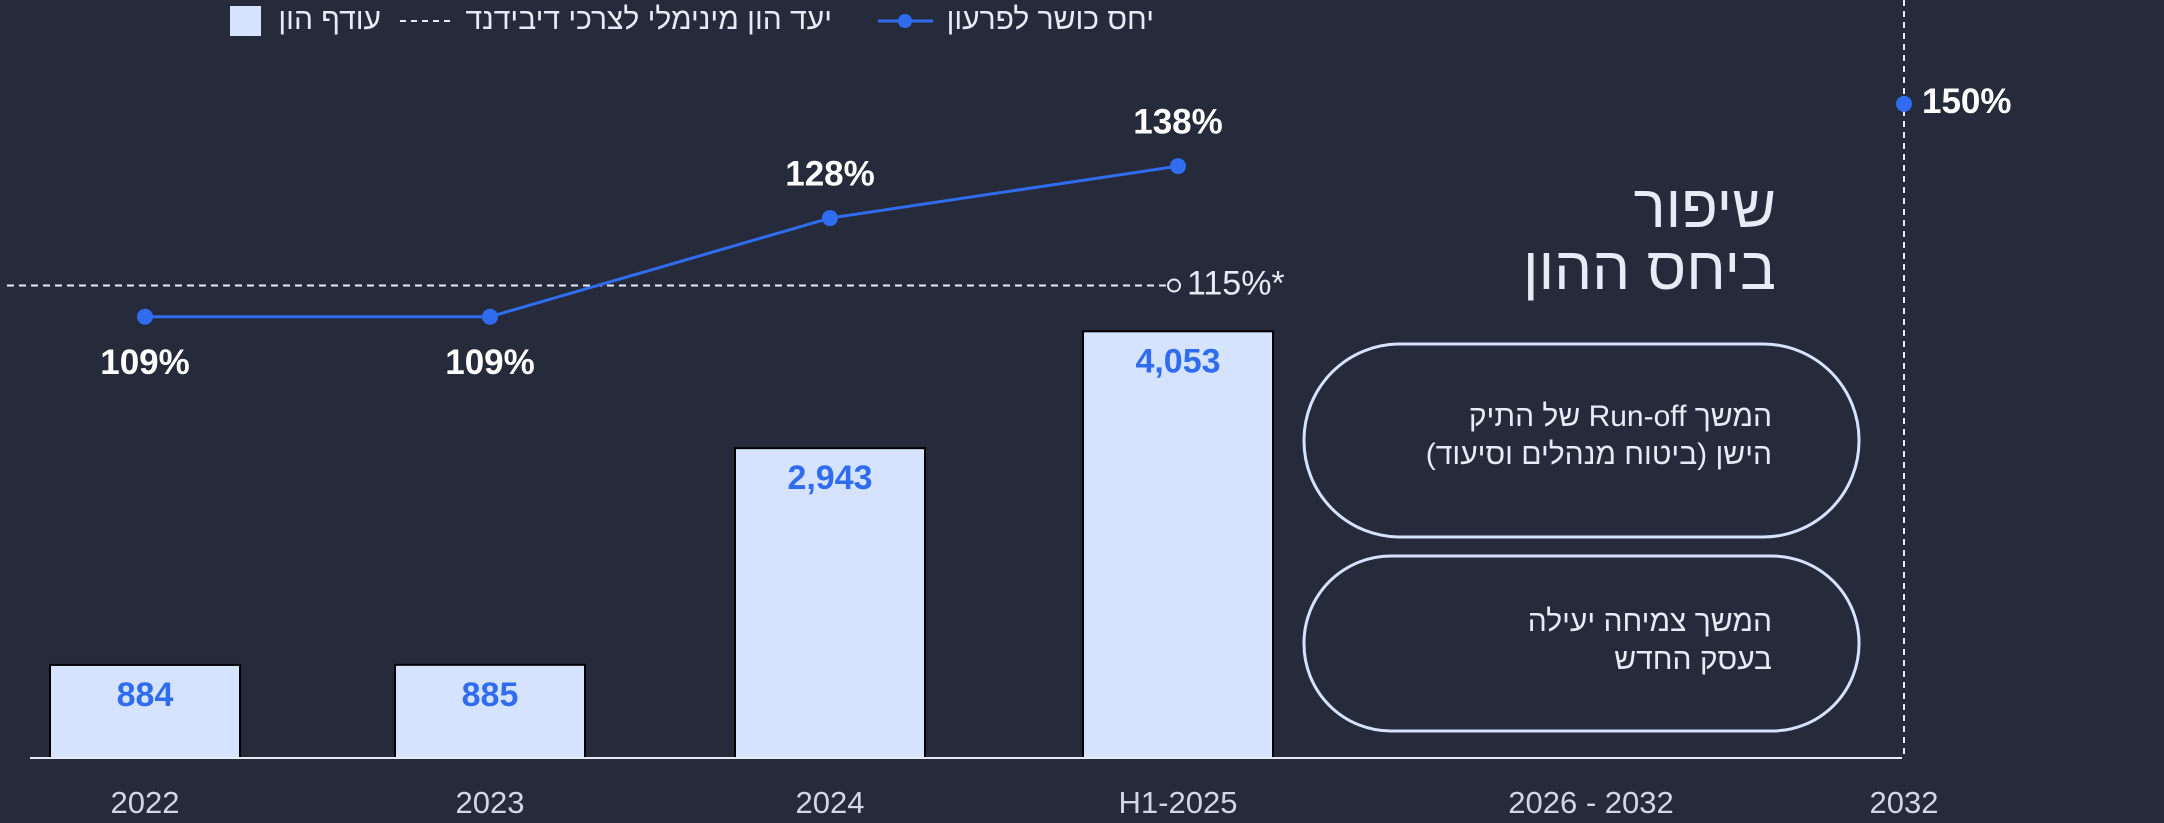  I want to click on line-label: 138%, so click(1178, 121).